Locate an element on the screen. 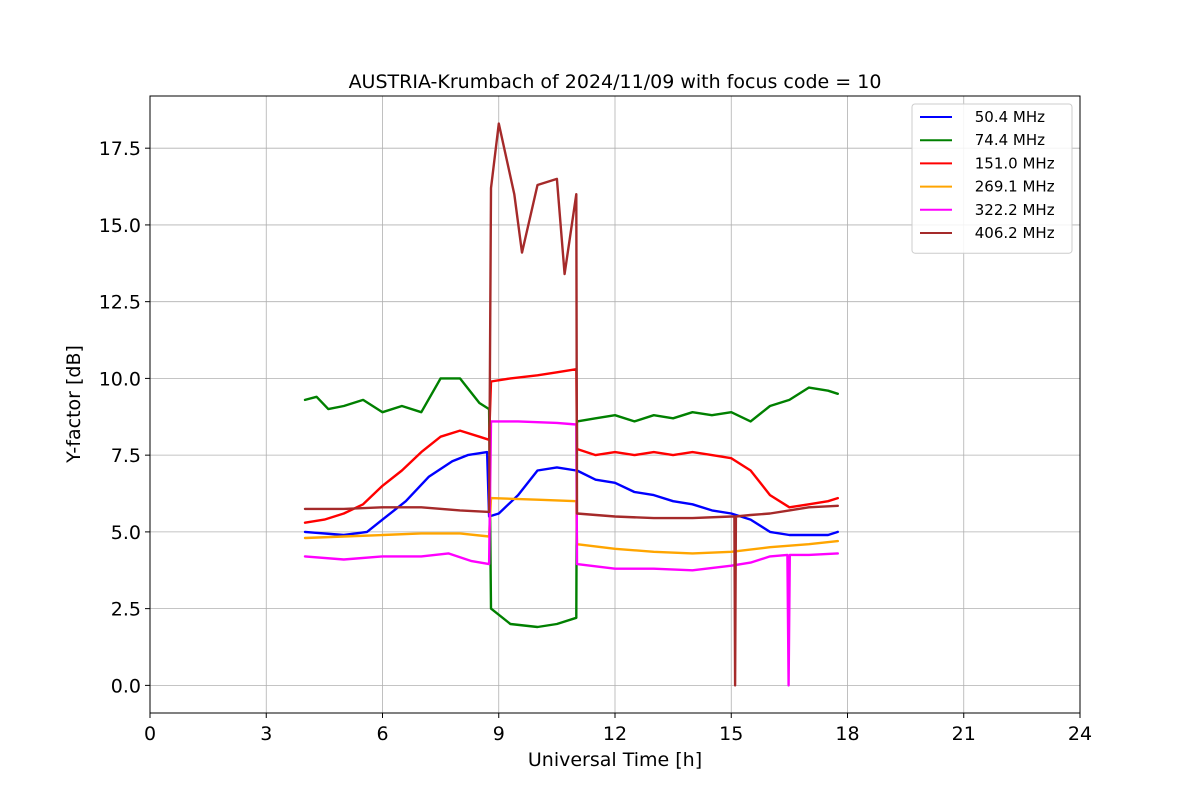  x-tick-label: 21 is located at coordinates (964, 734).